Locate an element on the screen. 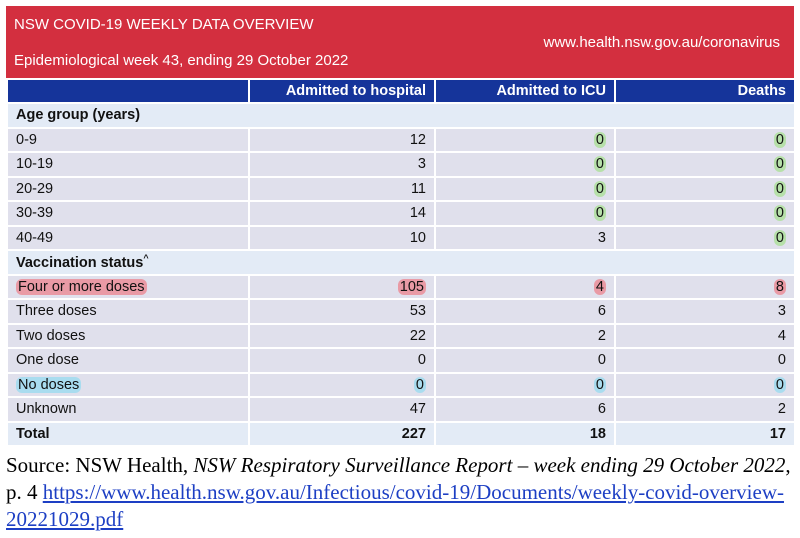 This screenshot has width=800, height=538. table-row: 0-9 12 0 0 is located at coordinates (401, 139).